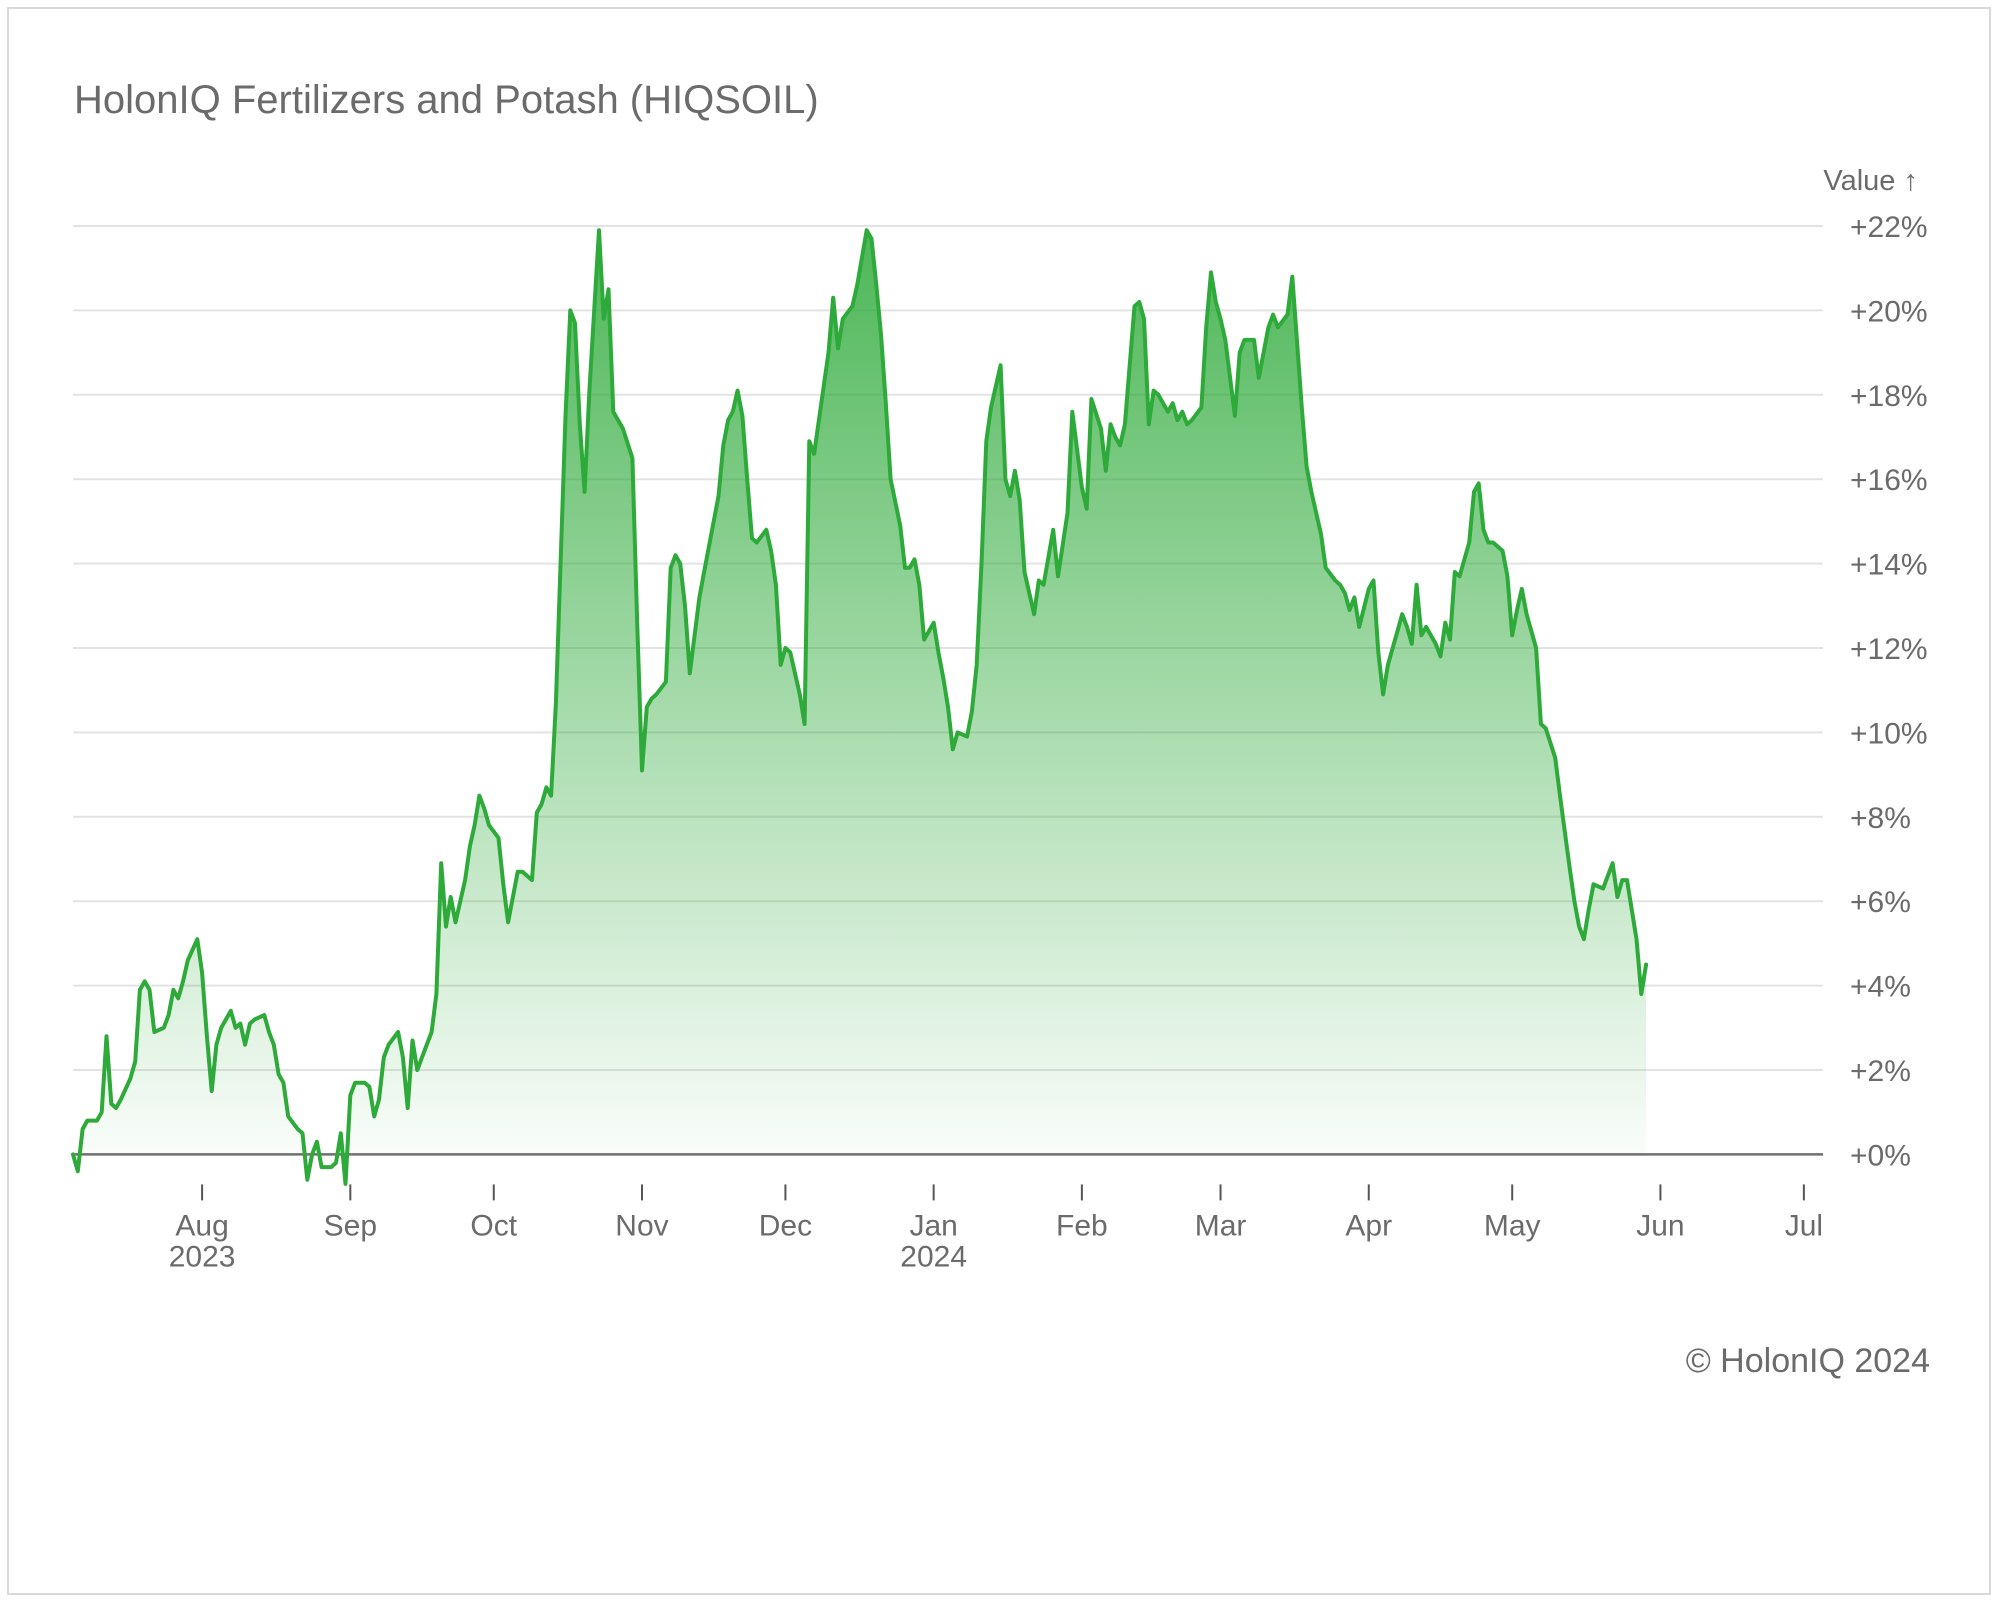  Describe the element at coordinates (933, 1225) in the screenshot. I see `x-tick-label: Jan` at that location.